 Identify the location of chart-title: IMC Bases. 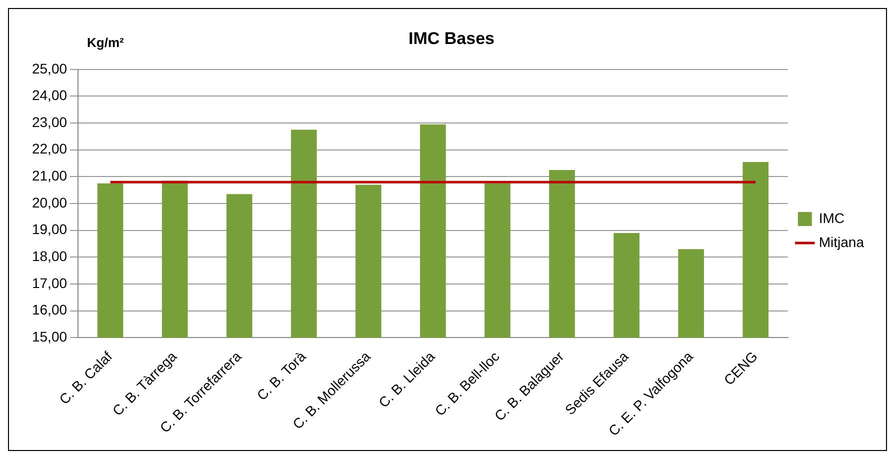
(451, 38).